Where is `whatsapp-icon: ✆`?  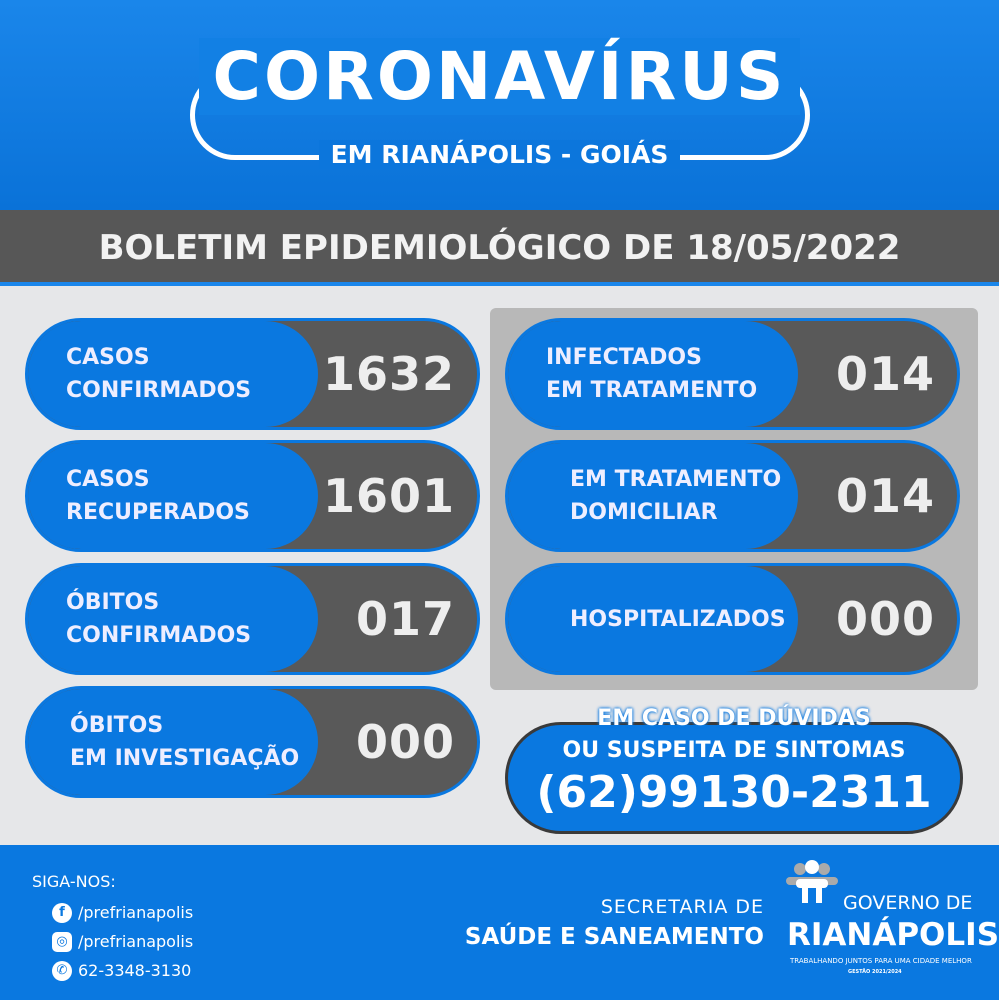 whatsapp-icon: ✆ is located at coordinates (62, 971).